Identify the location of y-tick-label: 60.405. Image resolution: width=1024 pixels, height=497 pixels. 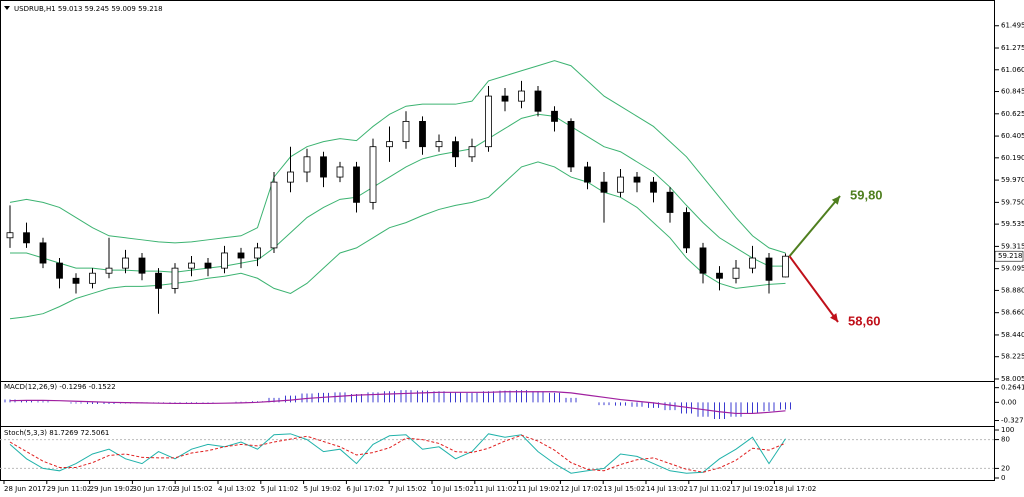
(1012, 136).